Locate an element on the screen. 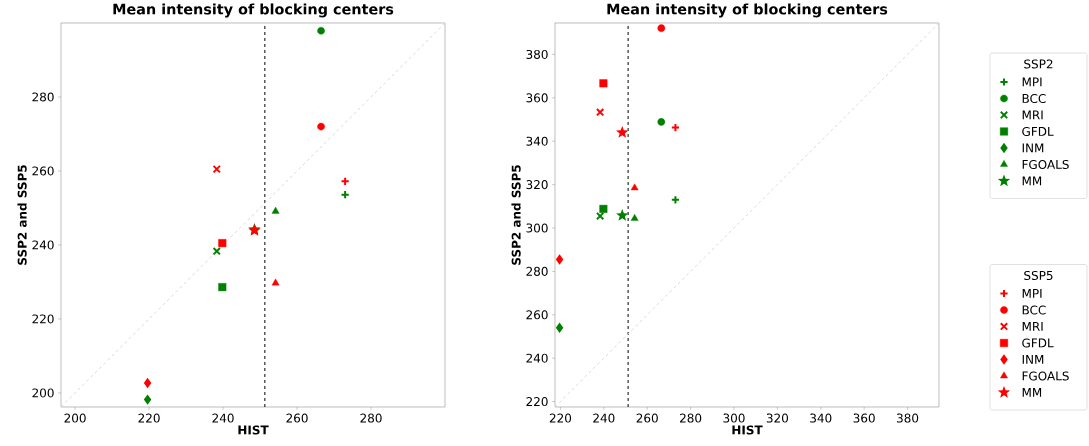 The height and width of the screenshot is (446, 1089). x-tick-label: 380 is located at coordinates (908, 418).